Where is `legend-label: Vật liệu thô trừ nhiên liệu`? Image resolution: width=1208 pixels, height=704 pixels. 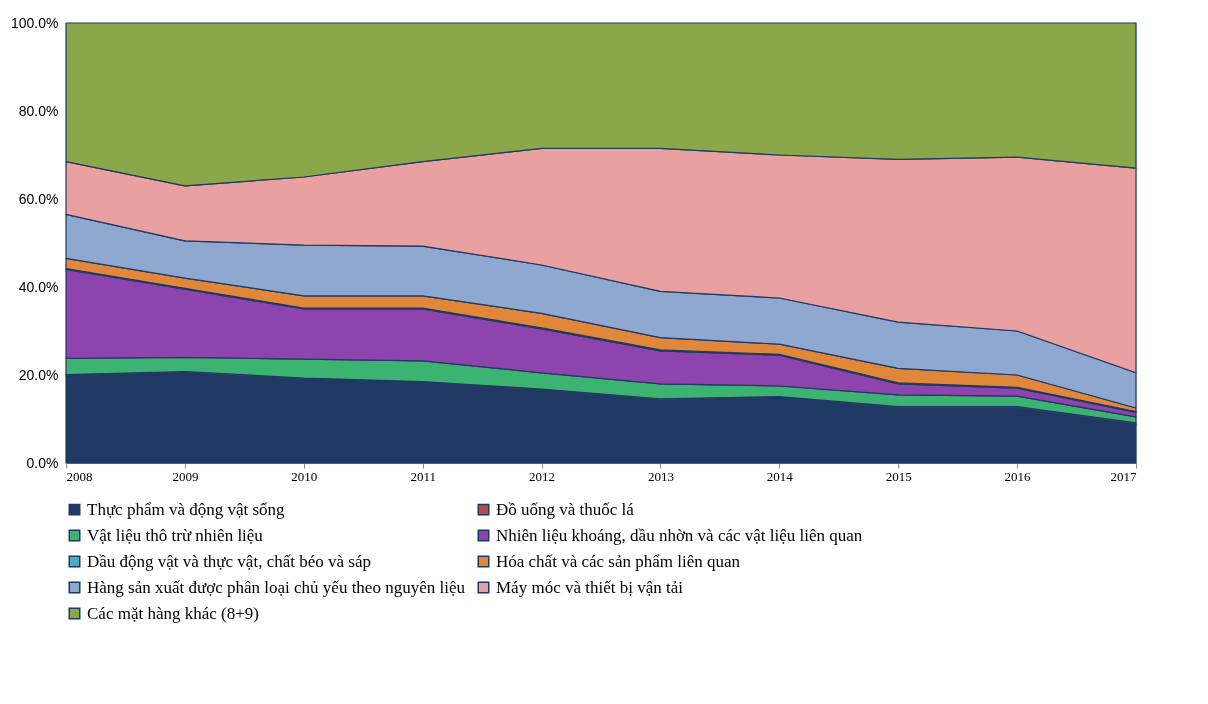 legend-label: Vật liệu thô trừ nhiên liệu is located at coordinates (175, 535).